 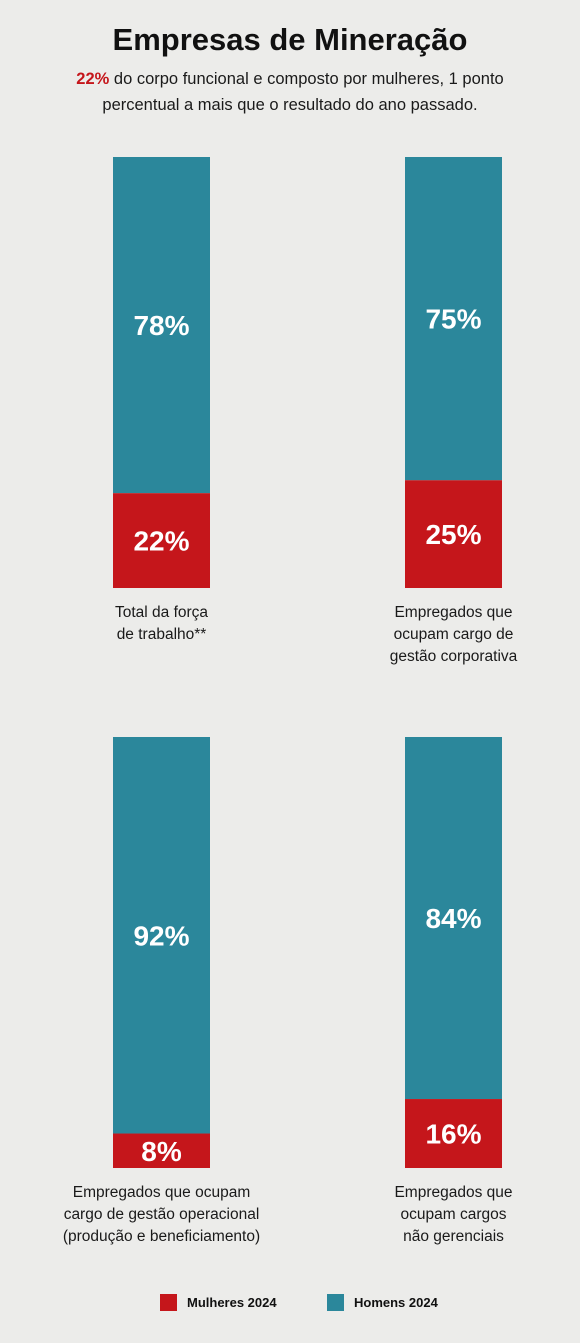 I want to click on legend-item-women: Mulheres 2024, so click(x=218, y=1302).